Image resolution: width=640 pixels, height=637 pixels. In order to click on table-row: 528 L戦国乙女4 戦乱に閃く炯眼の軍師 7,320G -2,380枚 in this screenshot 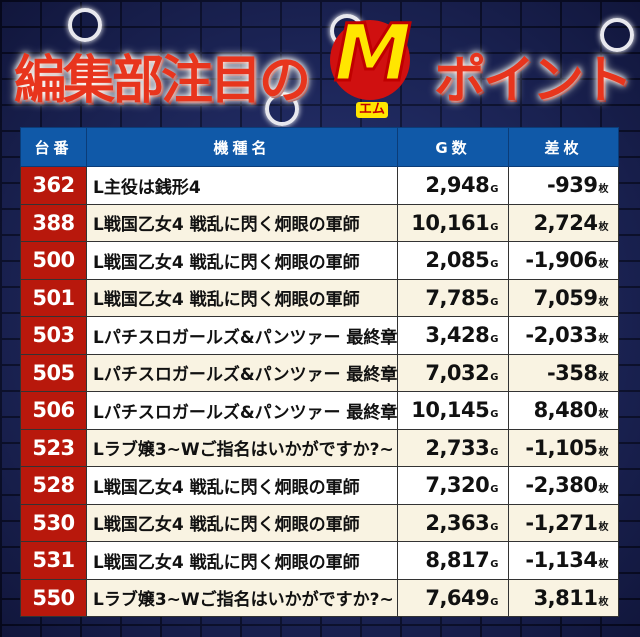, I will do `click(319, 485)`.